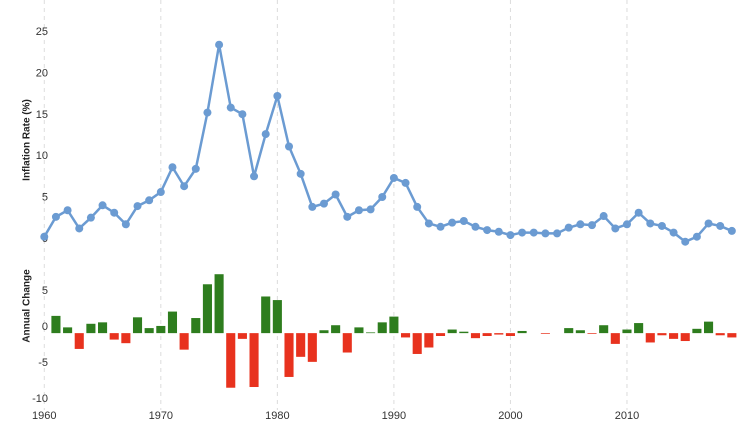 The image size is (754, 427). Describe the element at coordinates (277, 416) in the screenshot. I see `x-tick-label: 1980` at that location.